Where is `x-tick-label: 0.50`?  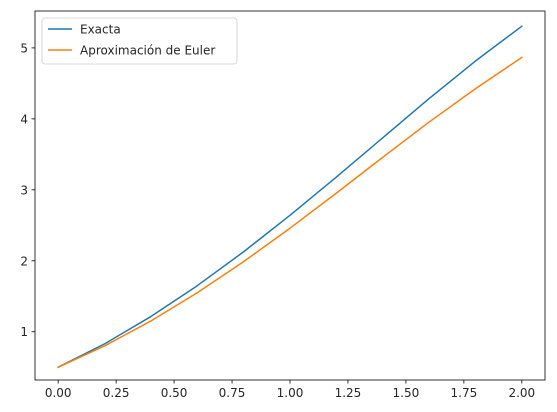 x-tick-label: 0.50 is located at coordinates (174, 393).